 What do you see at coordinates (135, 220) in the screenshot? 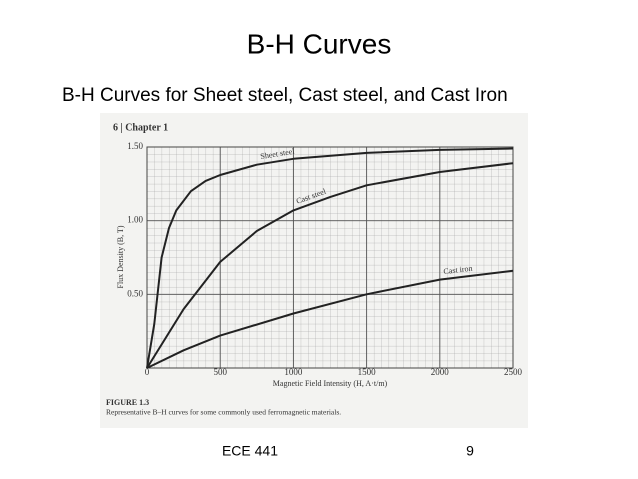
I see `y-tick-label: 1.00` at bounding box center [135, 220].